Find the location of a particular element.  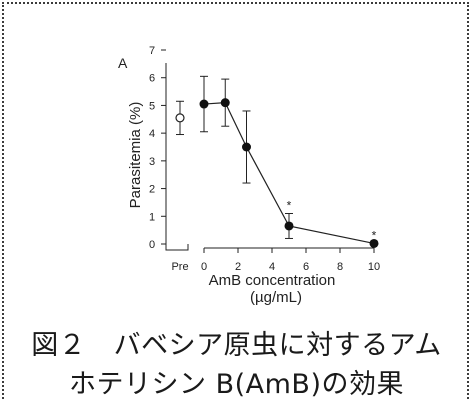

x-tick-label: 8 is located at coordinates (340, 267).